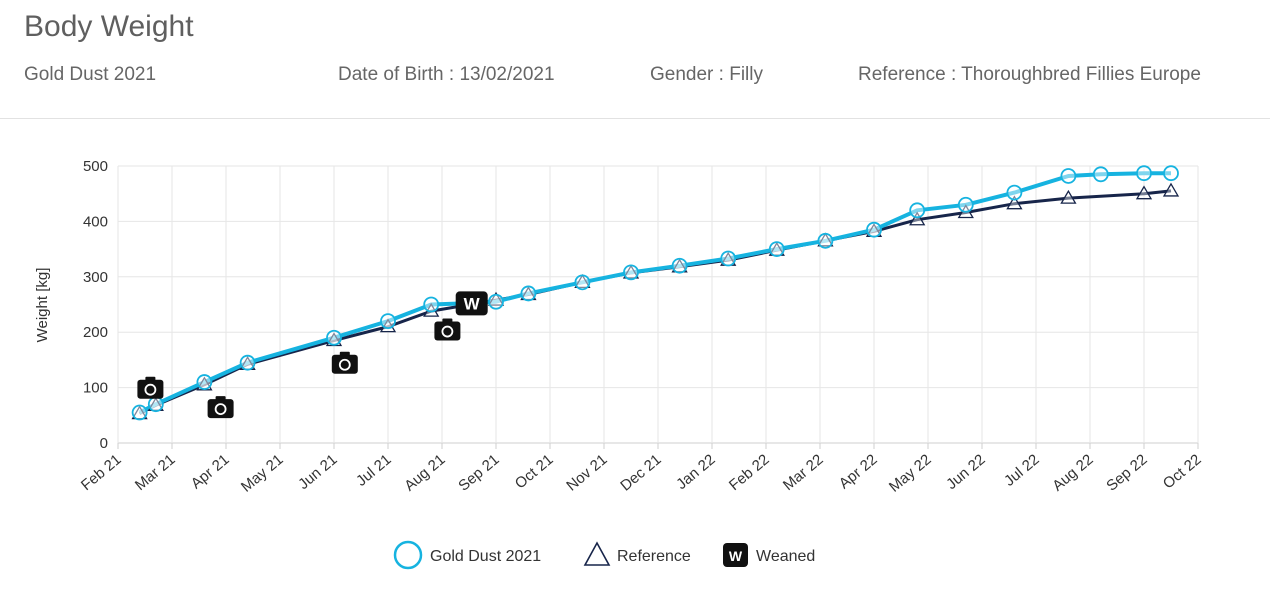  Describe the element at coordinates (262, 473) in the screenshot. I see `x-tick-label: May 21` at that location.